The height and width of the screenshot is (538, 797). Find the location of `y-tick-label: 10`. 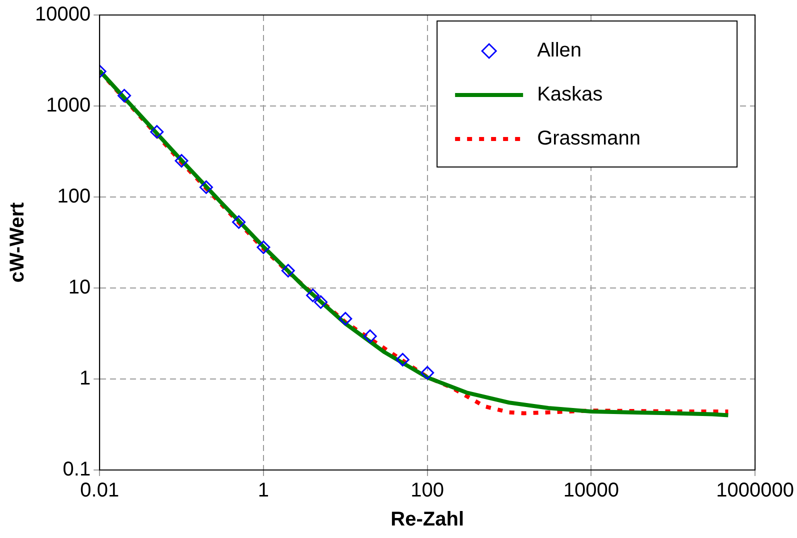

y-tick-label: 10 is located at coordinates (79, 287).